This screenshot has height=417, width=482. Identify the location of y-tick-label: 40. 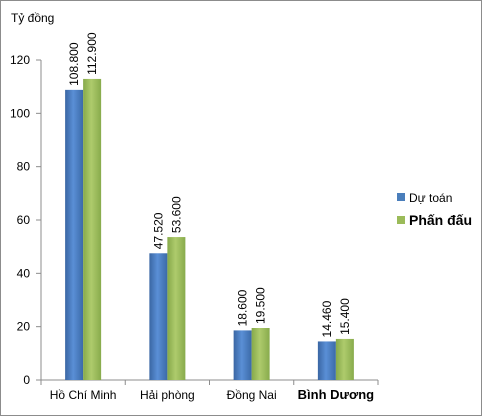
(24, 273).